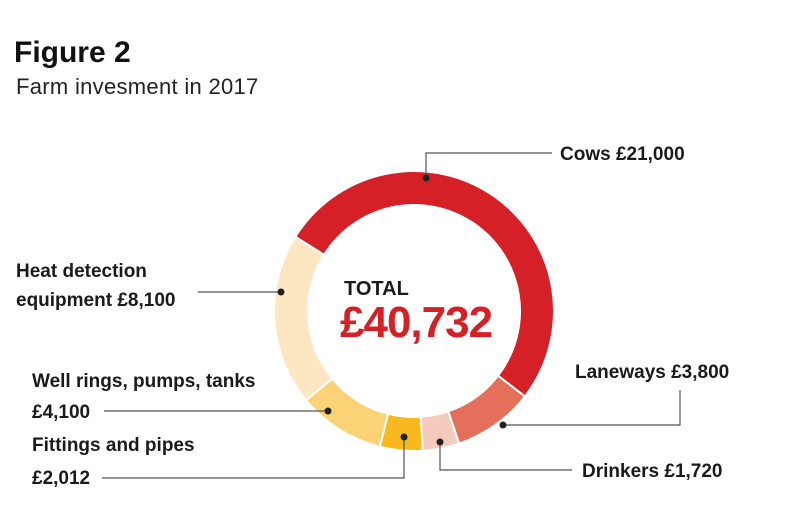 Image resolution: width=790 pixels, height=515 pixels. Describe the element at coordinates (61, 412) in the screenshot. I see `label-well-line2: £4,100` at that location.